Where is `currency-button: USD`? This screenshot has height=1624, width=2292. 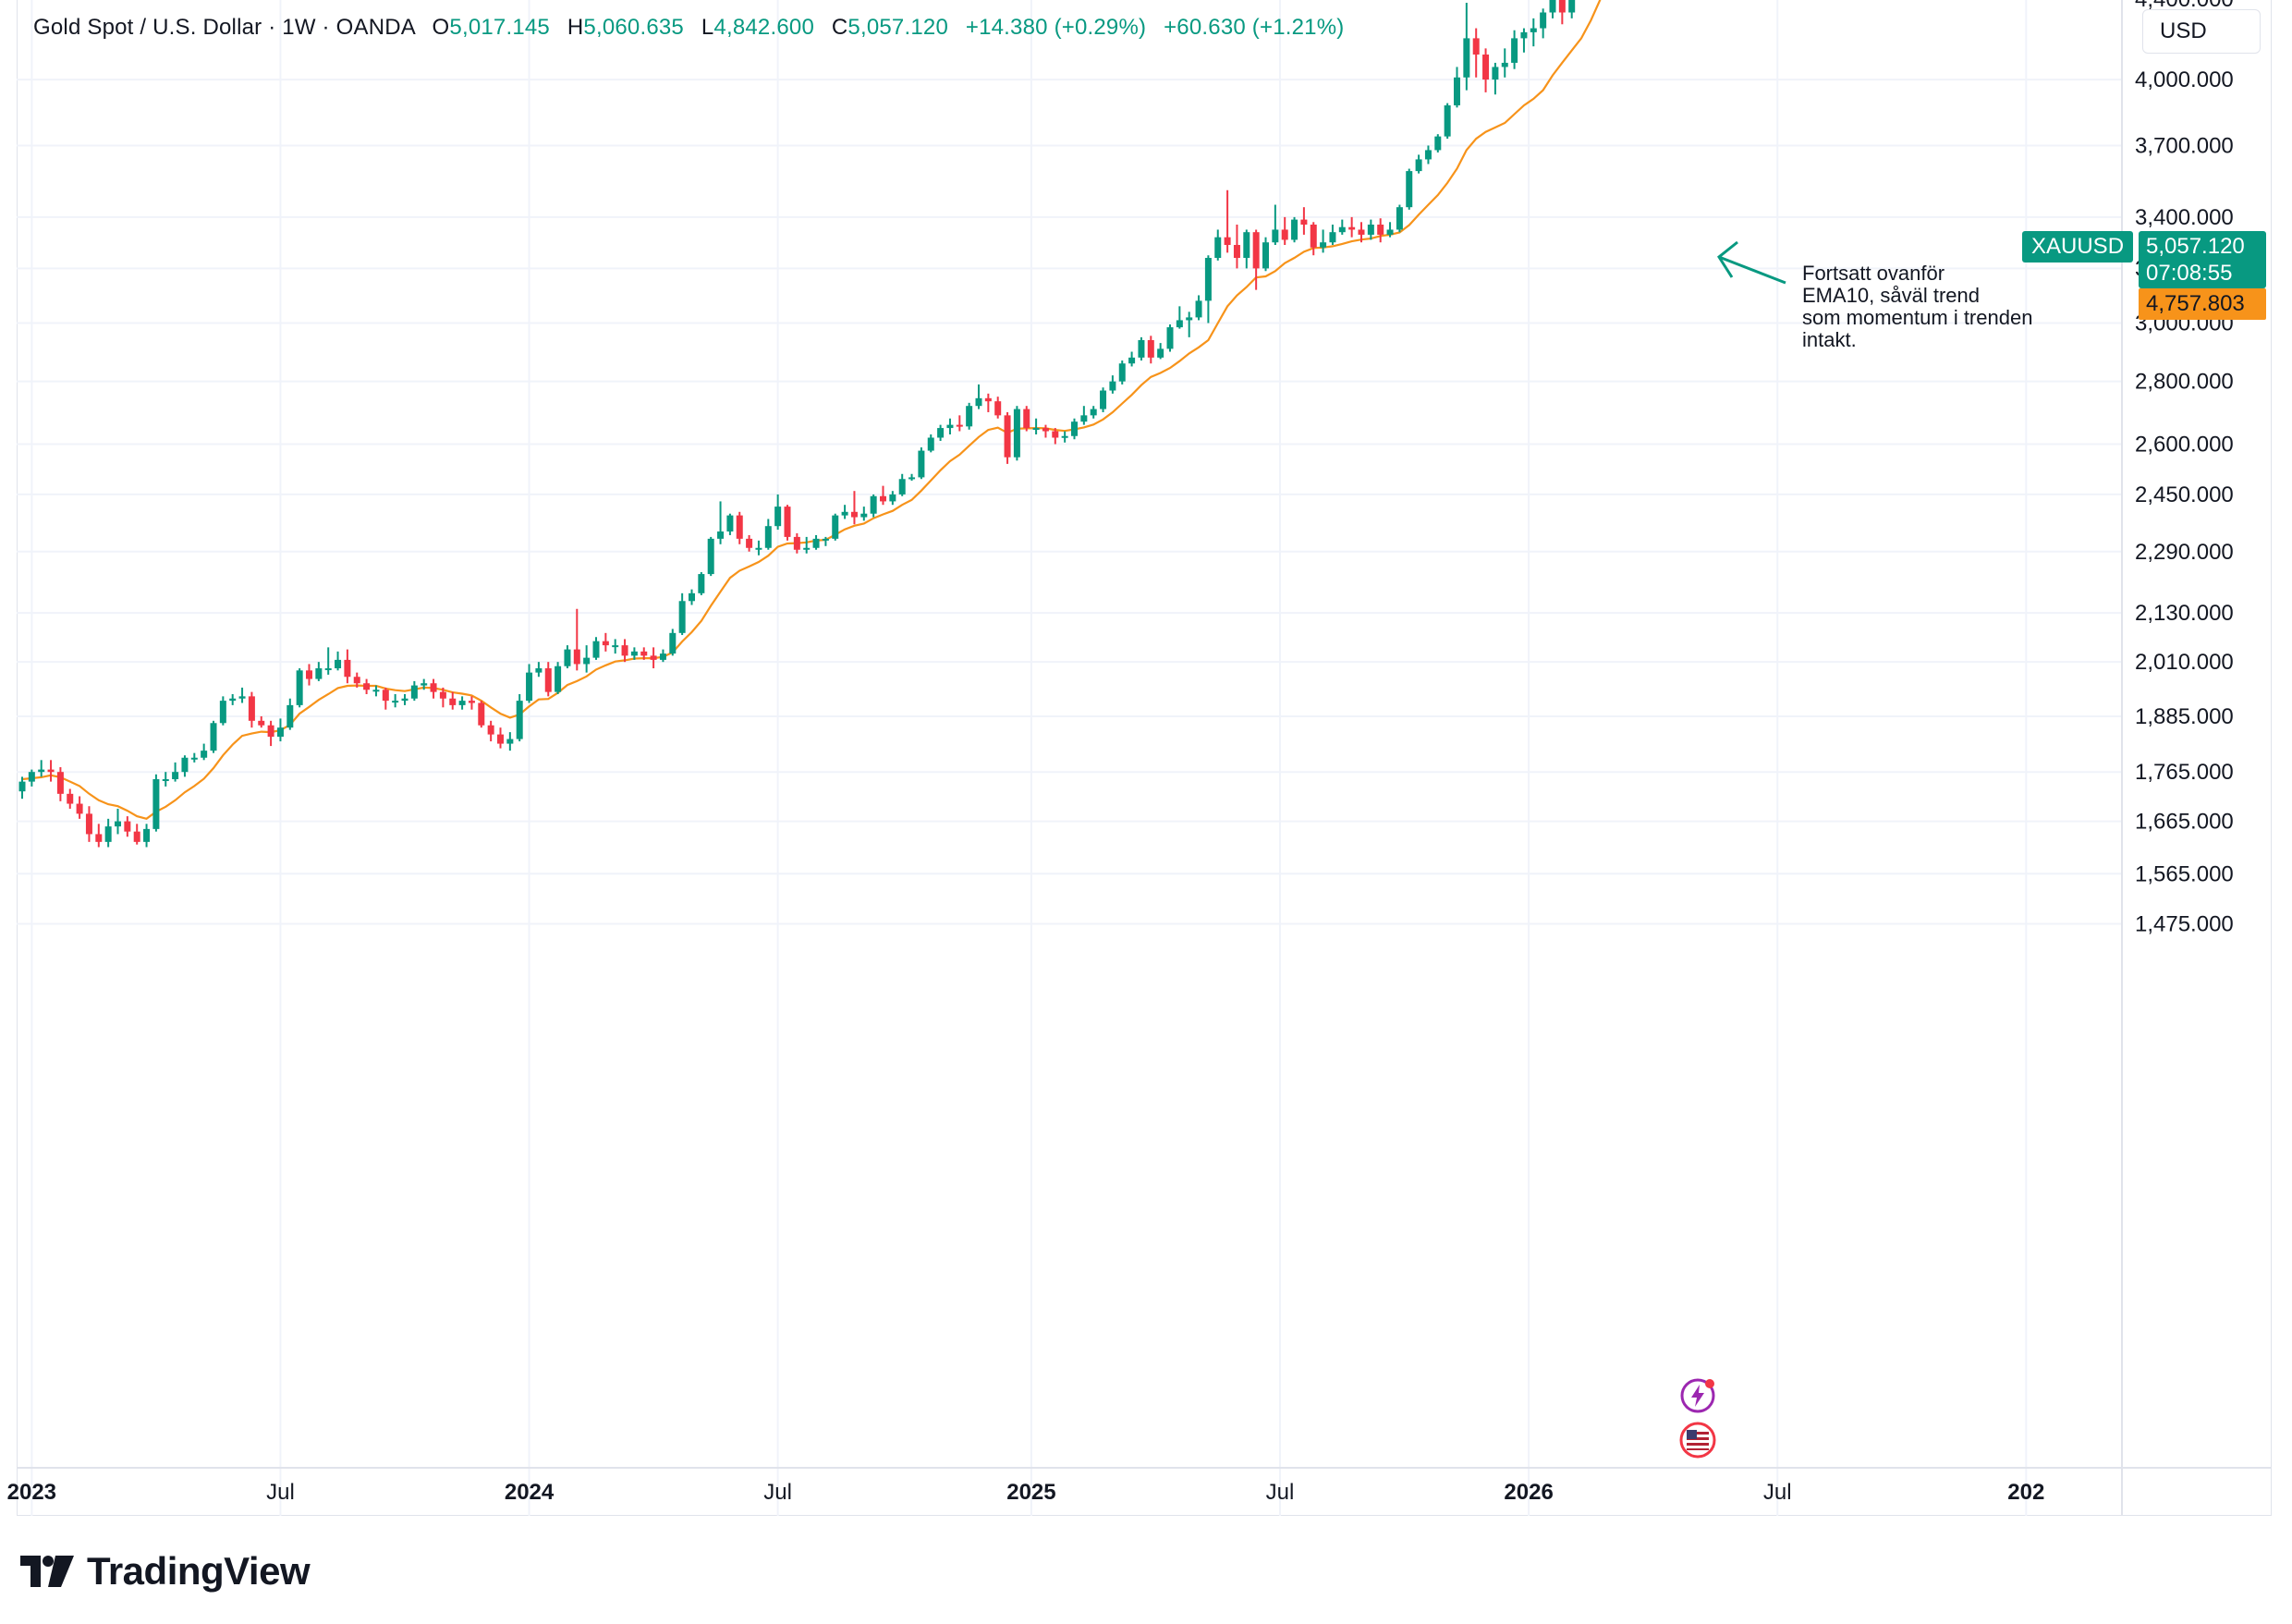
currency-button: USD is located at coordinates (2202, 31).